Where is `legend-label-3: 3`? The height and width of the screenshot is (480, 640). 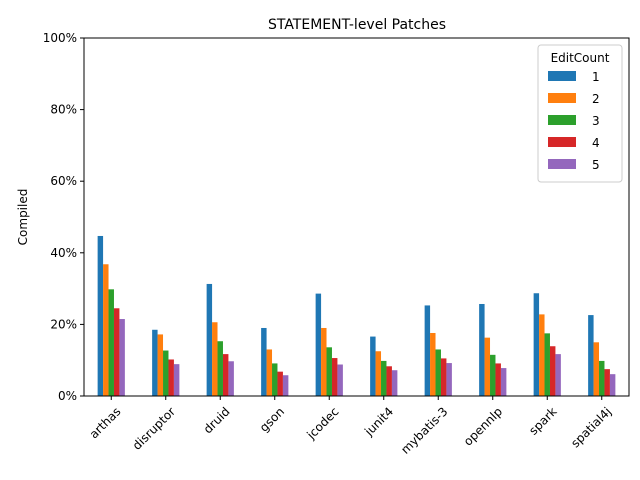 legend-label-3: 3 is located at coordinates (596, 121).